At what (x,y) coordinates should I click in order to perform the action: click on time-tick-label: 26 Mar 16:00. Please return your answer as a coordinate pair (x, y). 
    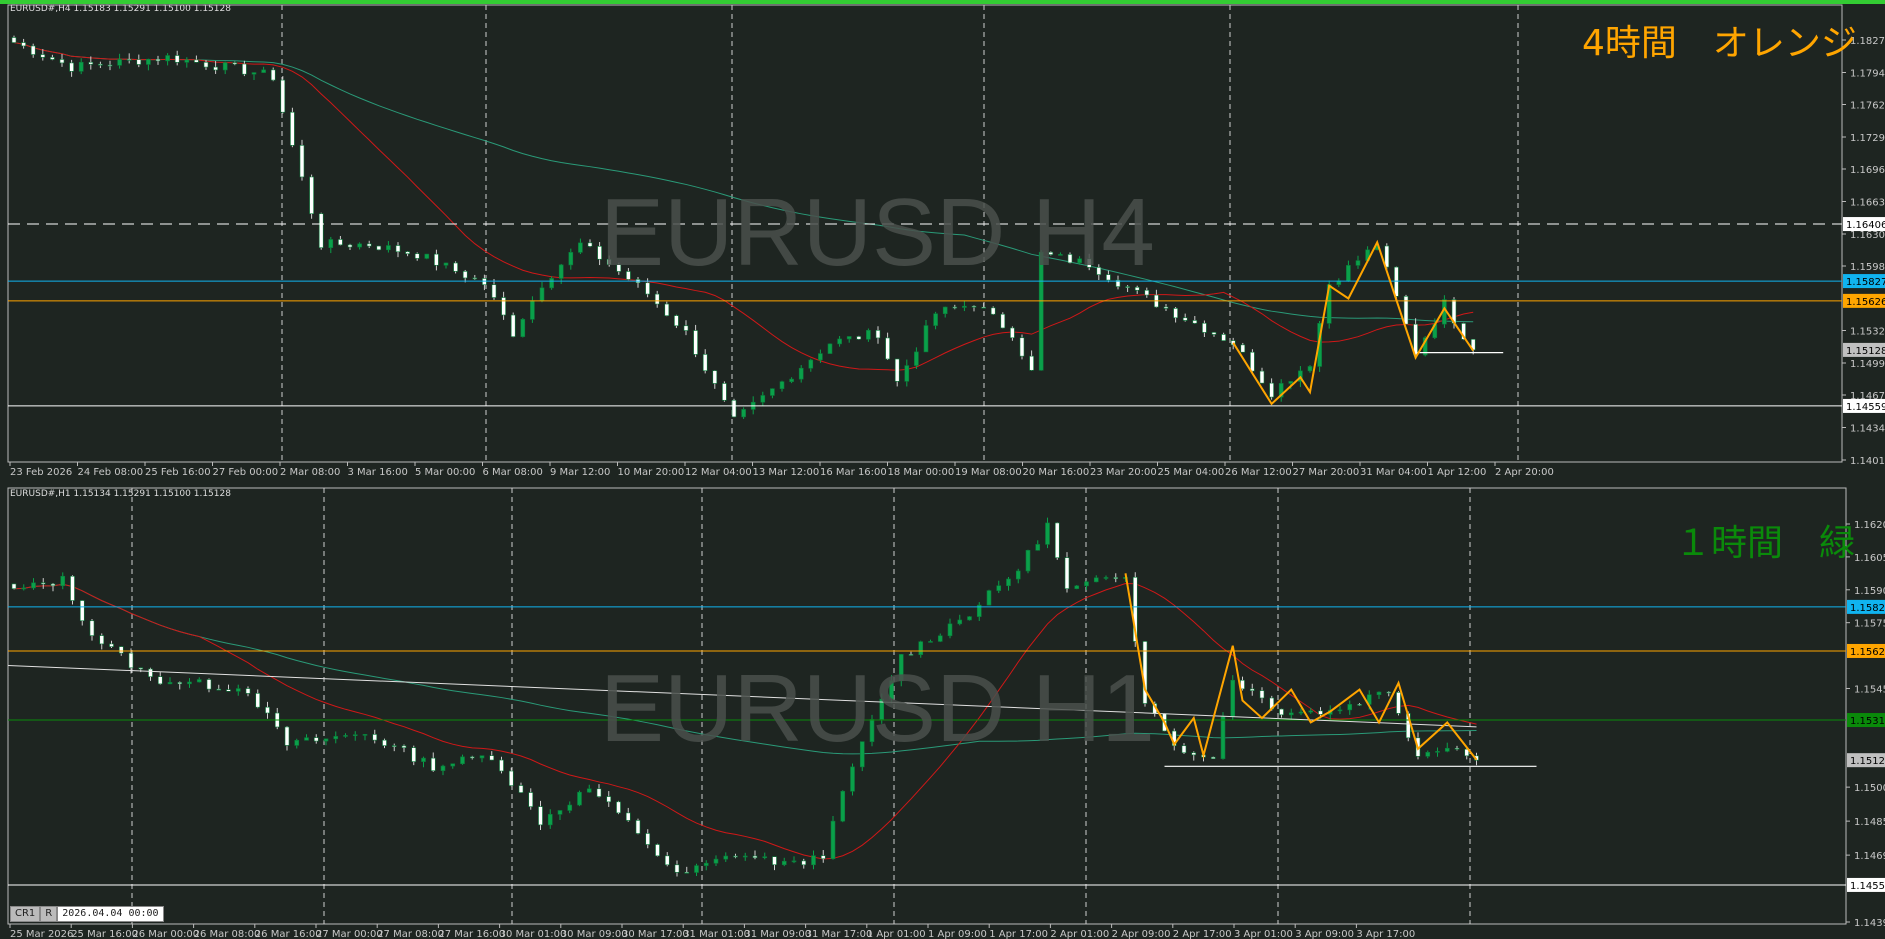
    Looking at the image, I should click on (288, 934).